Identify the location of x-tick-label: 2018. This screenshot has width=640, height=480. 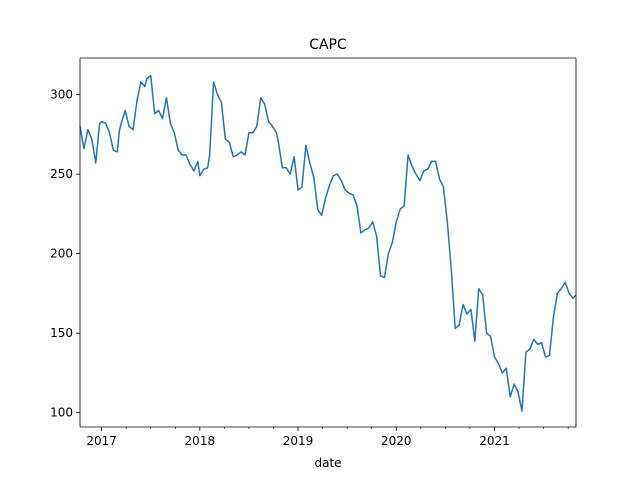
(200, 441).